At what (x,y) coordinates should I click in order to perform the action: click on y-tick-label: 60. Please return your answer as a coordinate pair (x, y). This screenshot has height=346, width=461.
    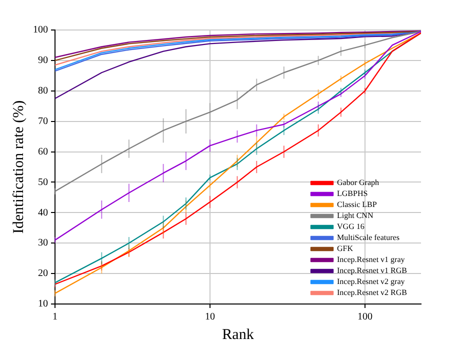
    Looking at the image, I should click on (43, 152).